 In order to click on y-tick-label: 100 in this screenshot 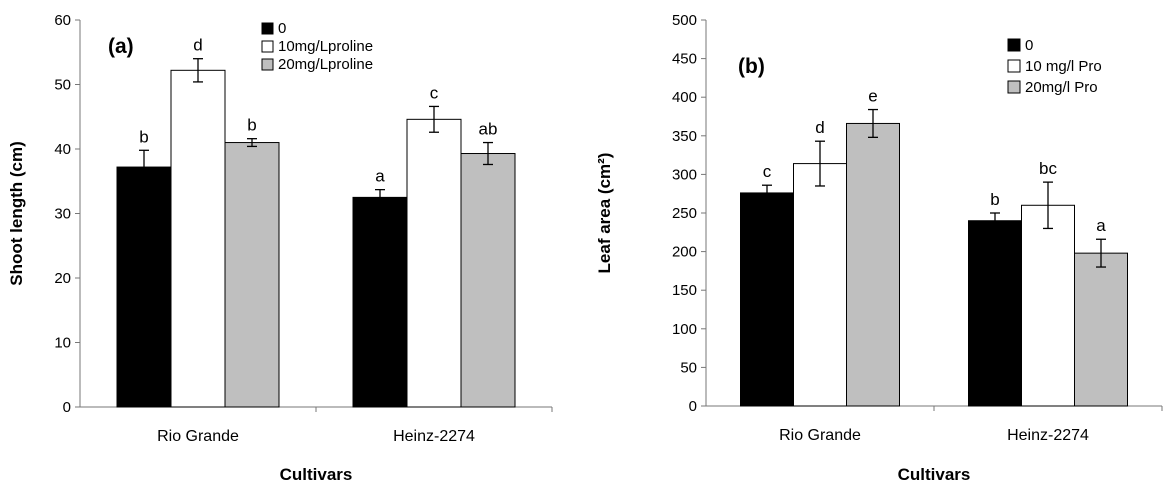, I will do `click(684, 329)`.